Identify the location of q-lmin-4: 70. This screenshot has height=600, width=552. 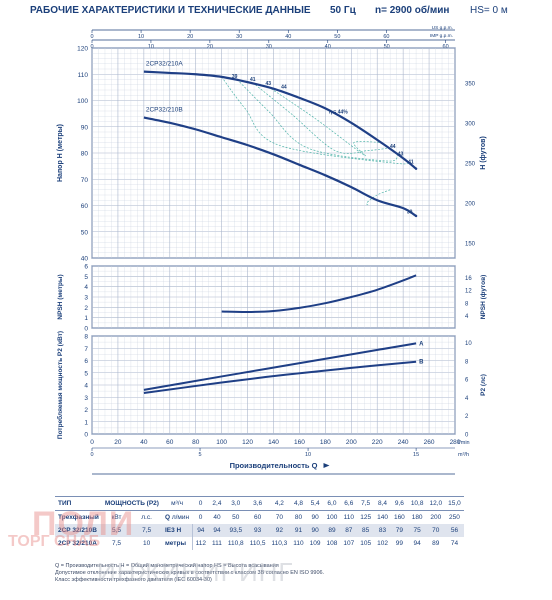
(279, 517).